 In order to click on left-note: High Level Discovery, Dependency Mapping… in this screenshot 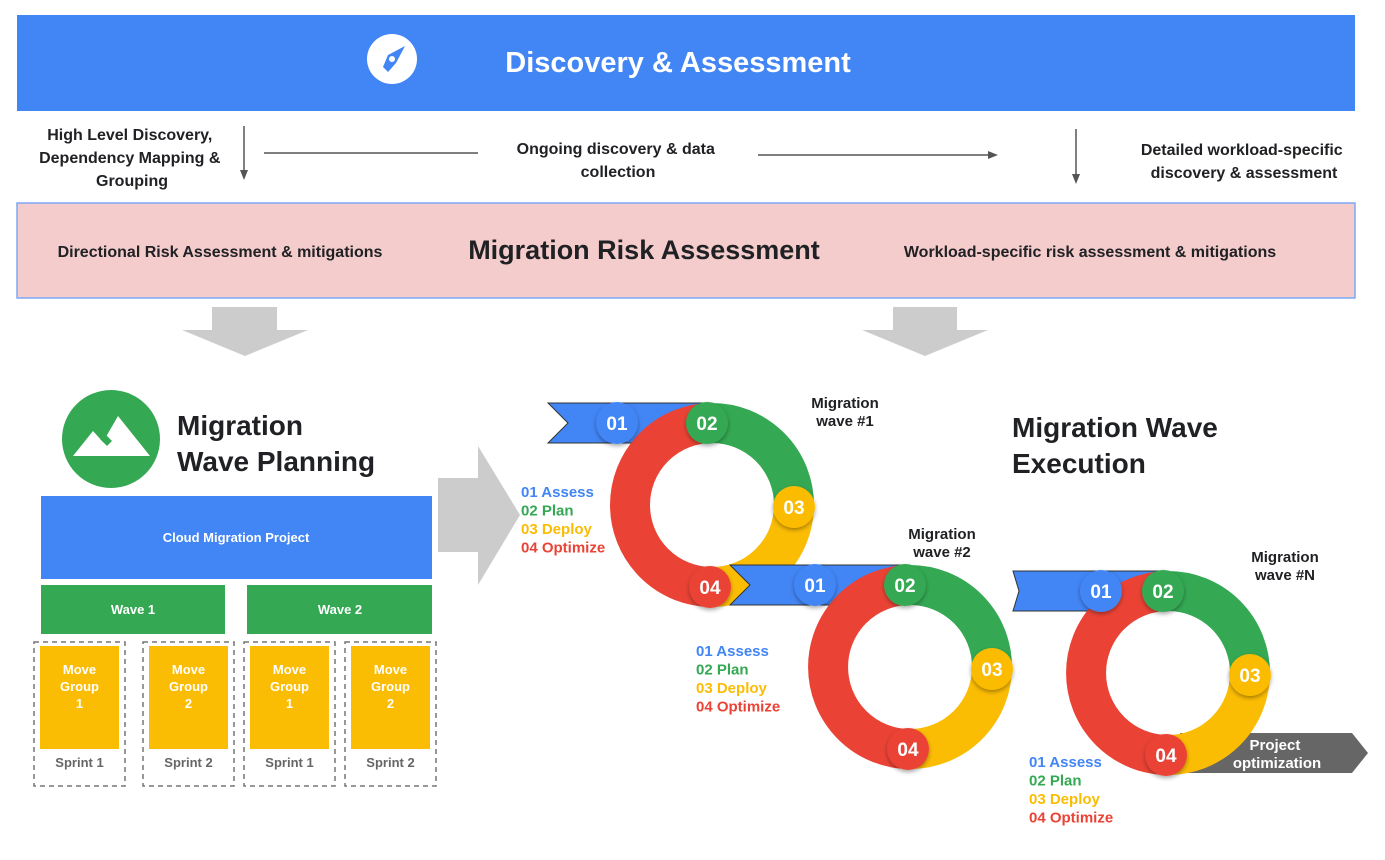, I will do `click(132, 158)`.